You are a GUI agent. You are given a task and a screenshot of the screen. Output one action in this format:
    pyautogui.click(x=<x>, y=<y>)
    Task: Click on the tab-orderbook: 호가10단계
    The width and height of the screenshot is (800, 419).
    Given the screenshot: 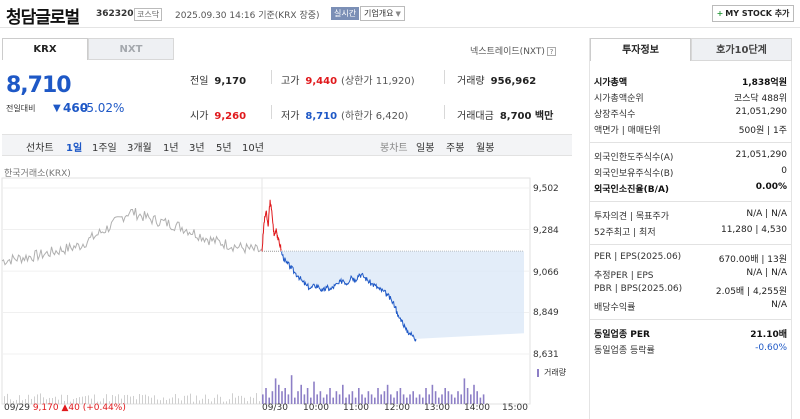 What is the action you would take?
    pyautogui.click(x=741, y=49)
    